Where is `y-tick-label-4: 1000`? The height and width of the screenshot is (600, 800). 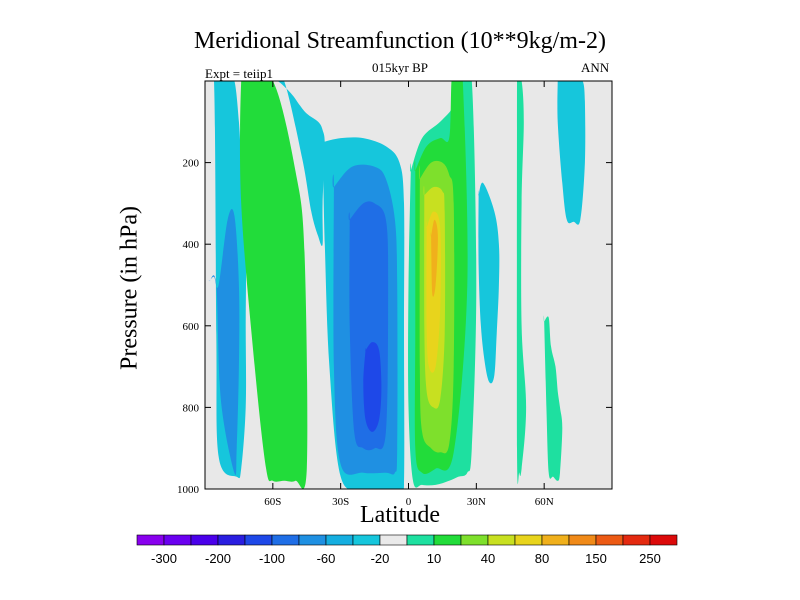
y-tick-label-4: 1000 is located at coordinates (188, 490).